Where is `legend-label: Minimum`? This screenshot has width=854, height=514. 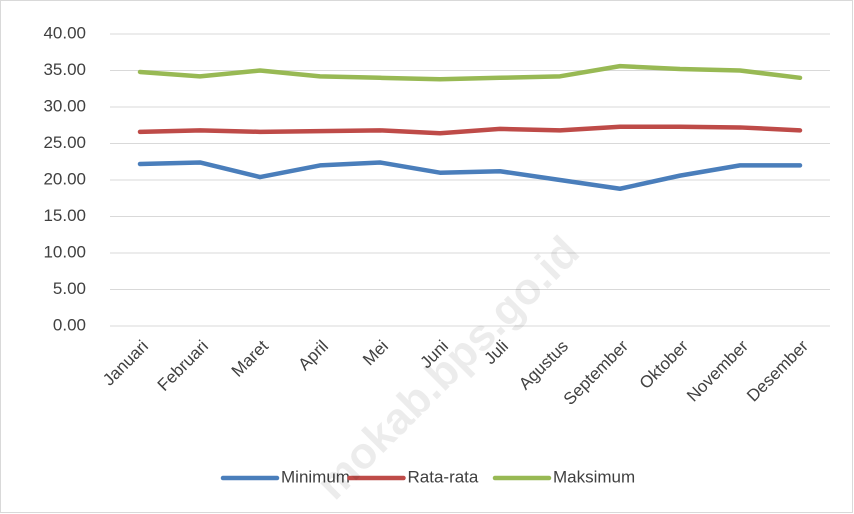
legend-label: Minimum is located at coordinates (315, 476).